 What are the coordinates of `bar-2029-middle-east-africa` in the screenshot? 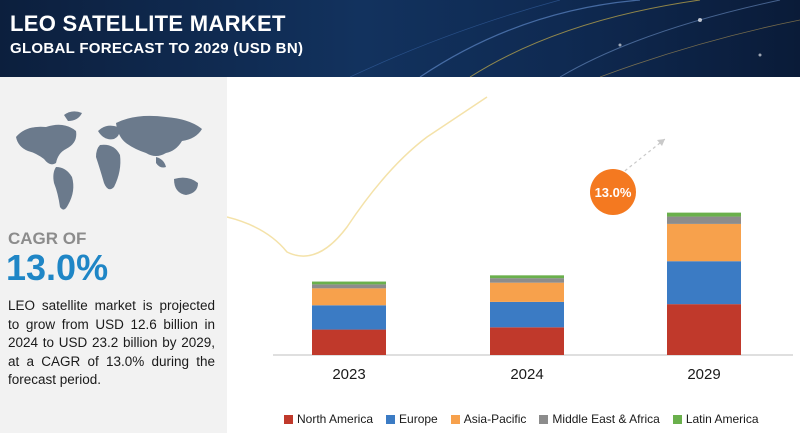 It's located at (704, 220).